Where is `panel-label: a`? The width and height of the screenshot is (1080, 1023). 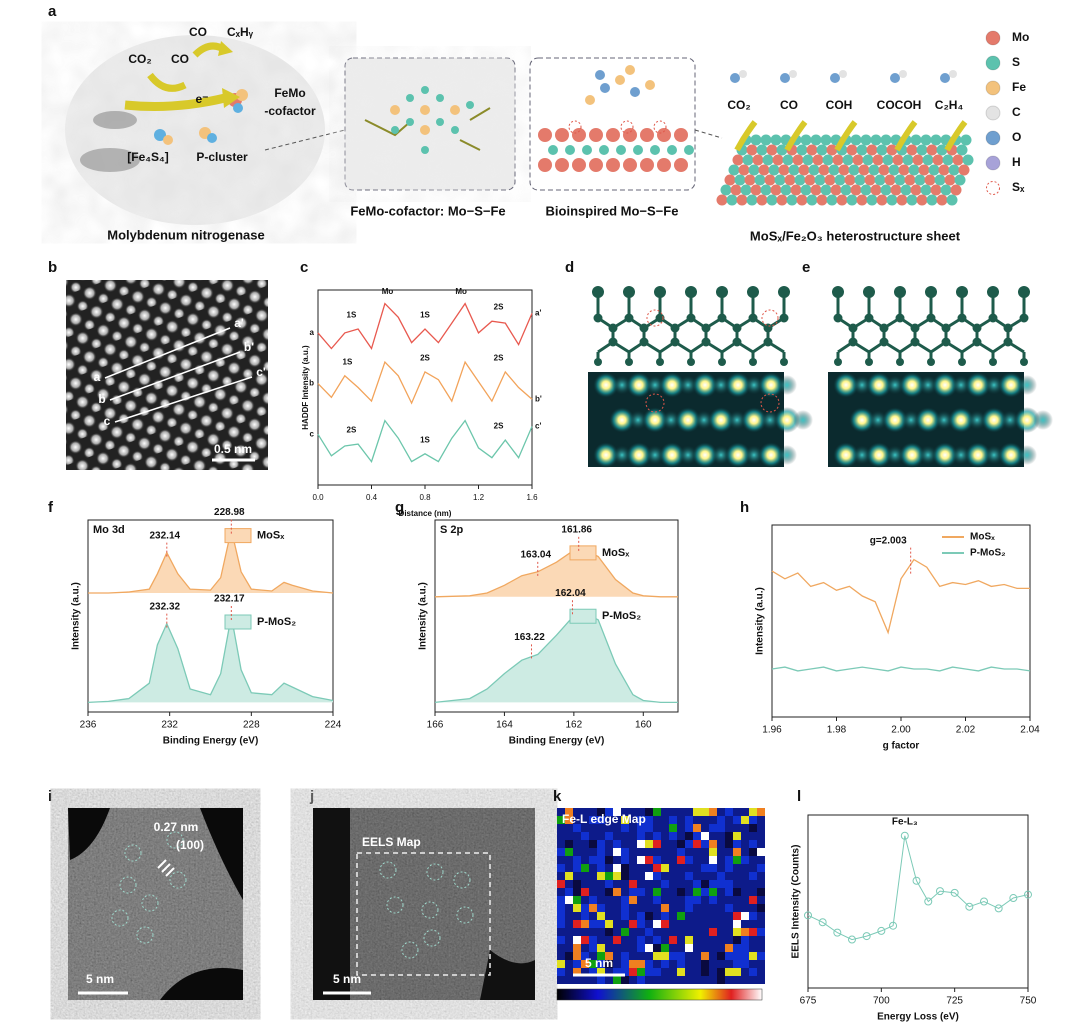
panel-label: a is located at coordinates (52, 11).